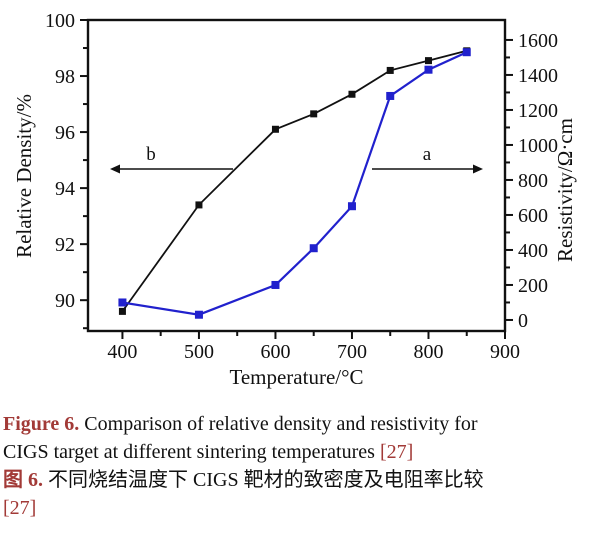 This screenshot has height=539, width=600. Describe the element at coordinates (41, 424) in the screenshot. I see `figure-number-label: Figure 6.` at that location.